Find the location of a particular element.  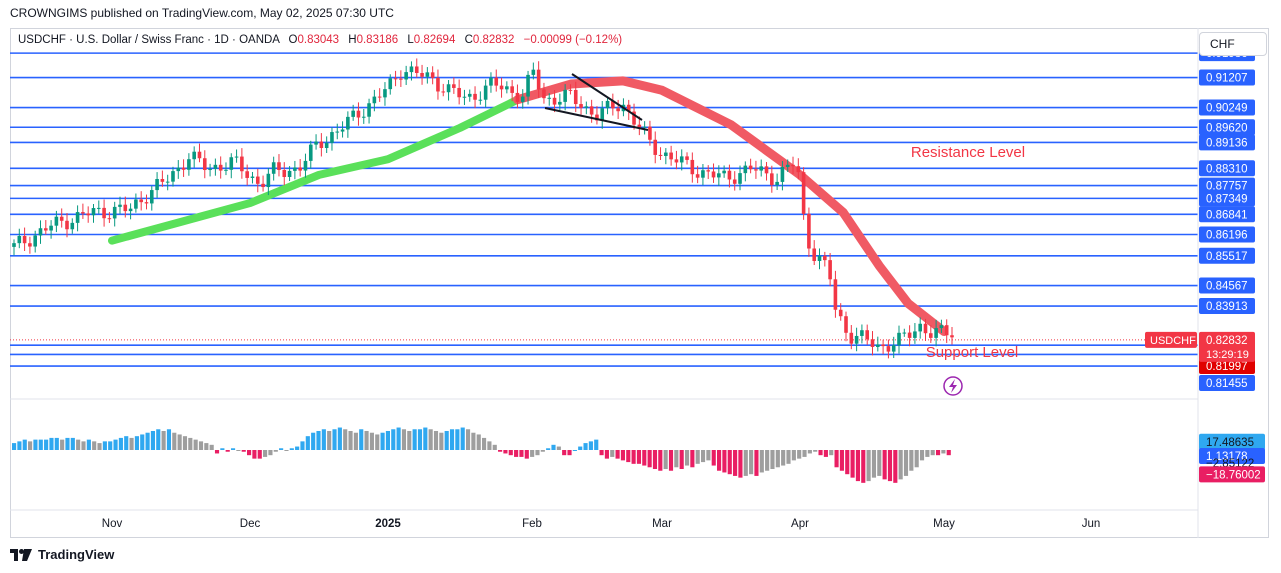

lightning-icon is located at coordinates (953, 386).